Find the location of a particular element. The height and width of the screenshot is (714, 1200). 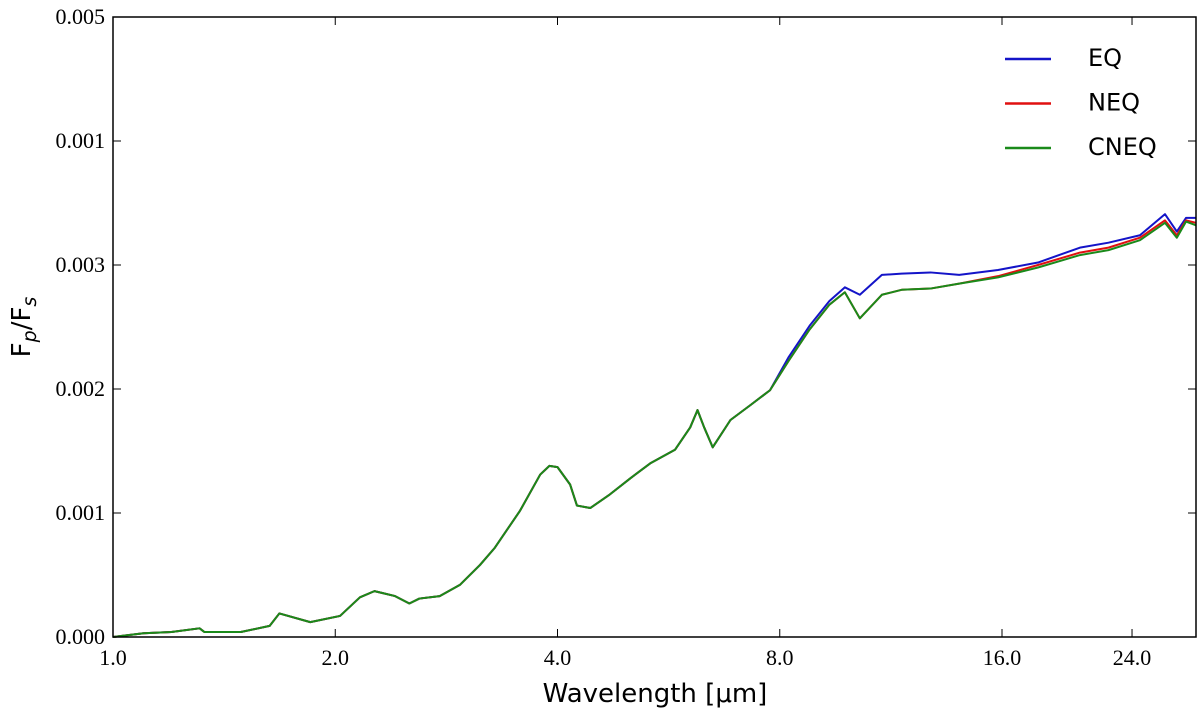

y-label-part: /F is located at coordinates (22, 319).